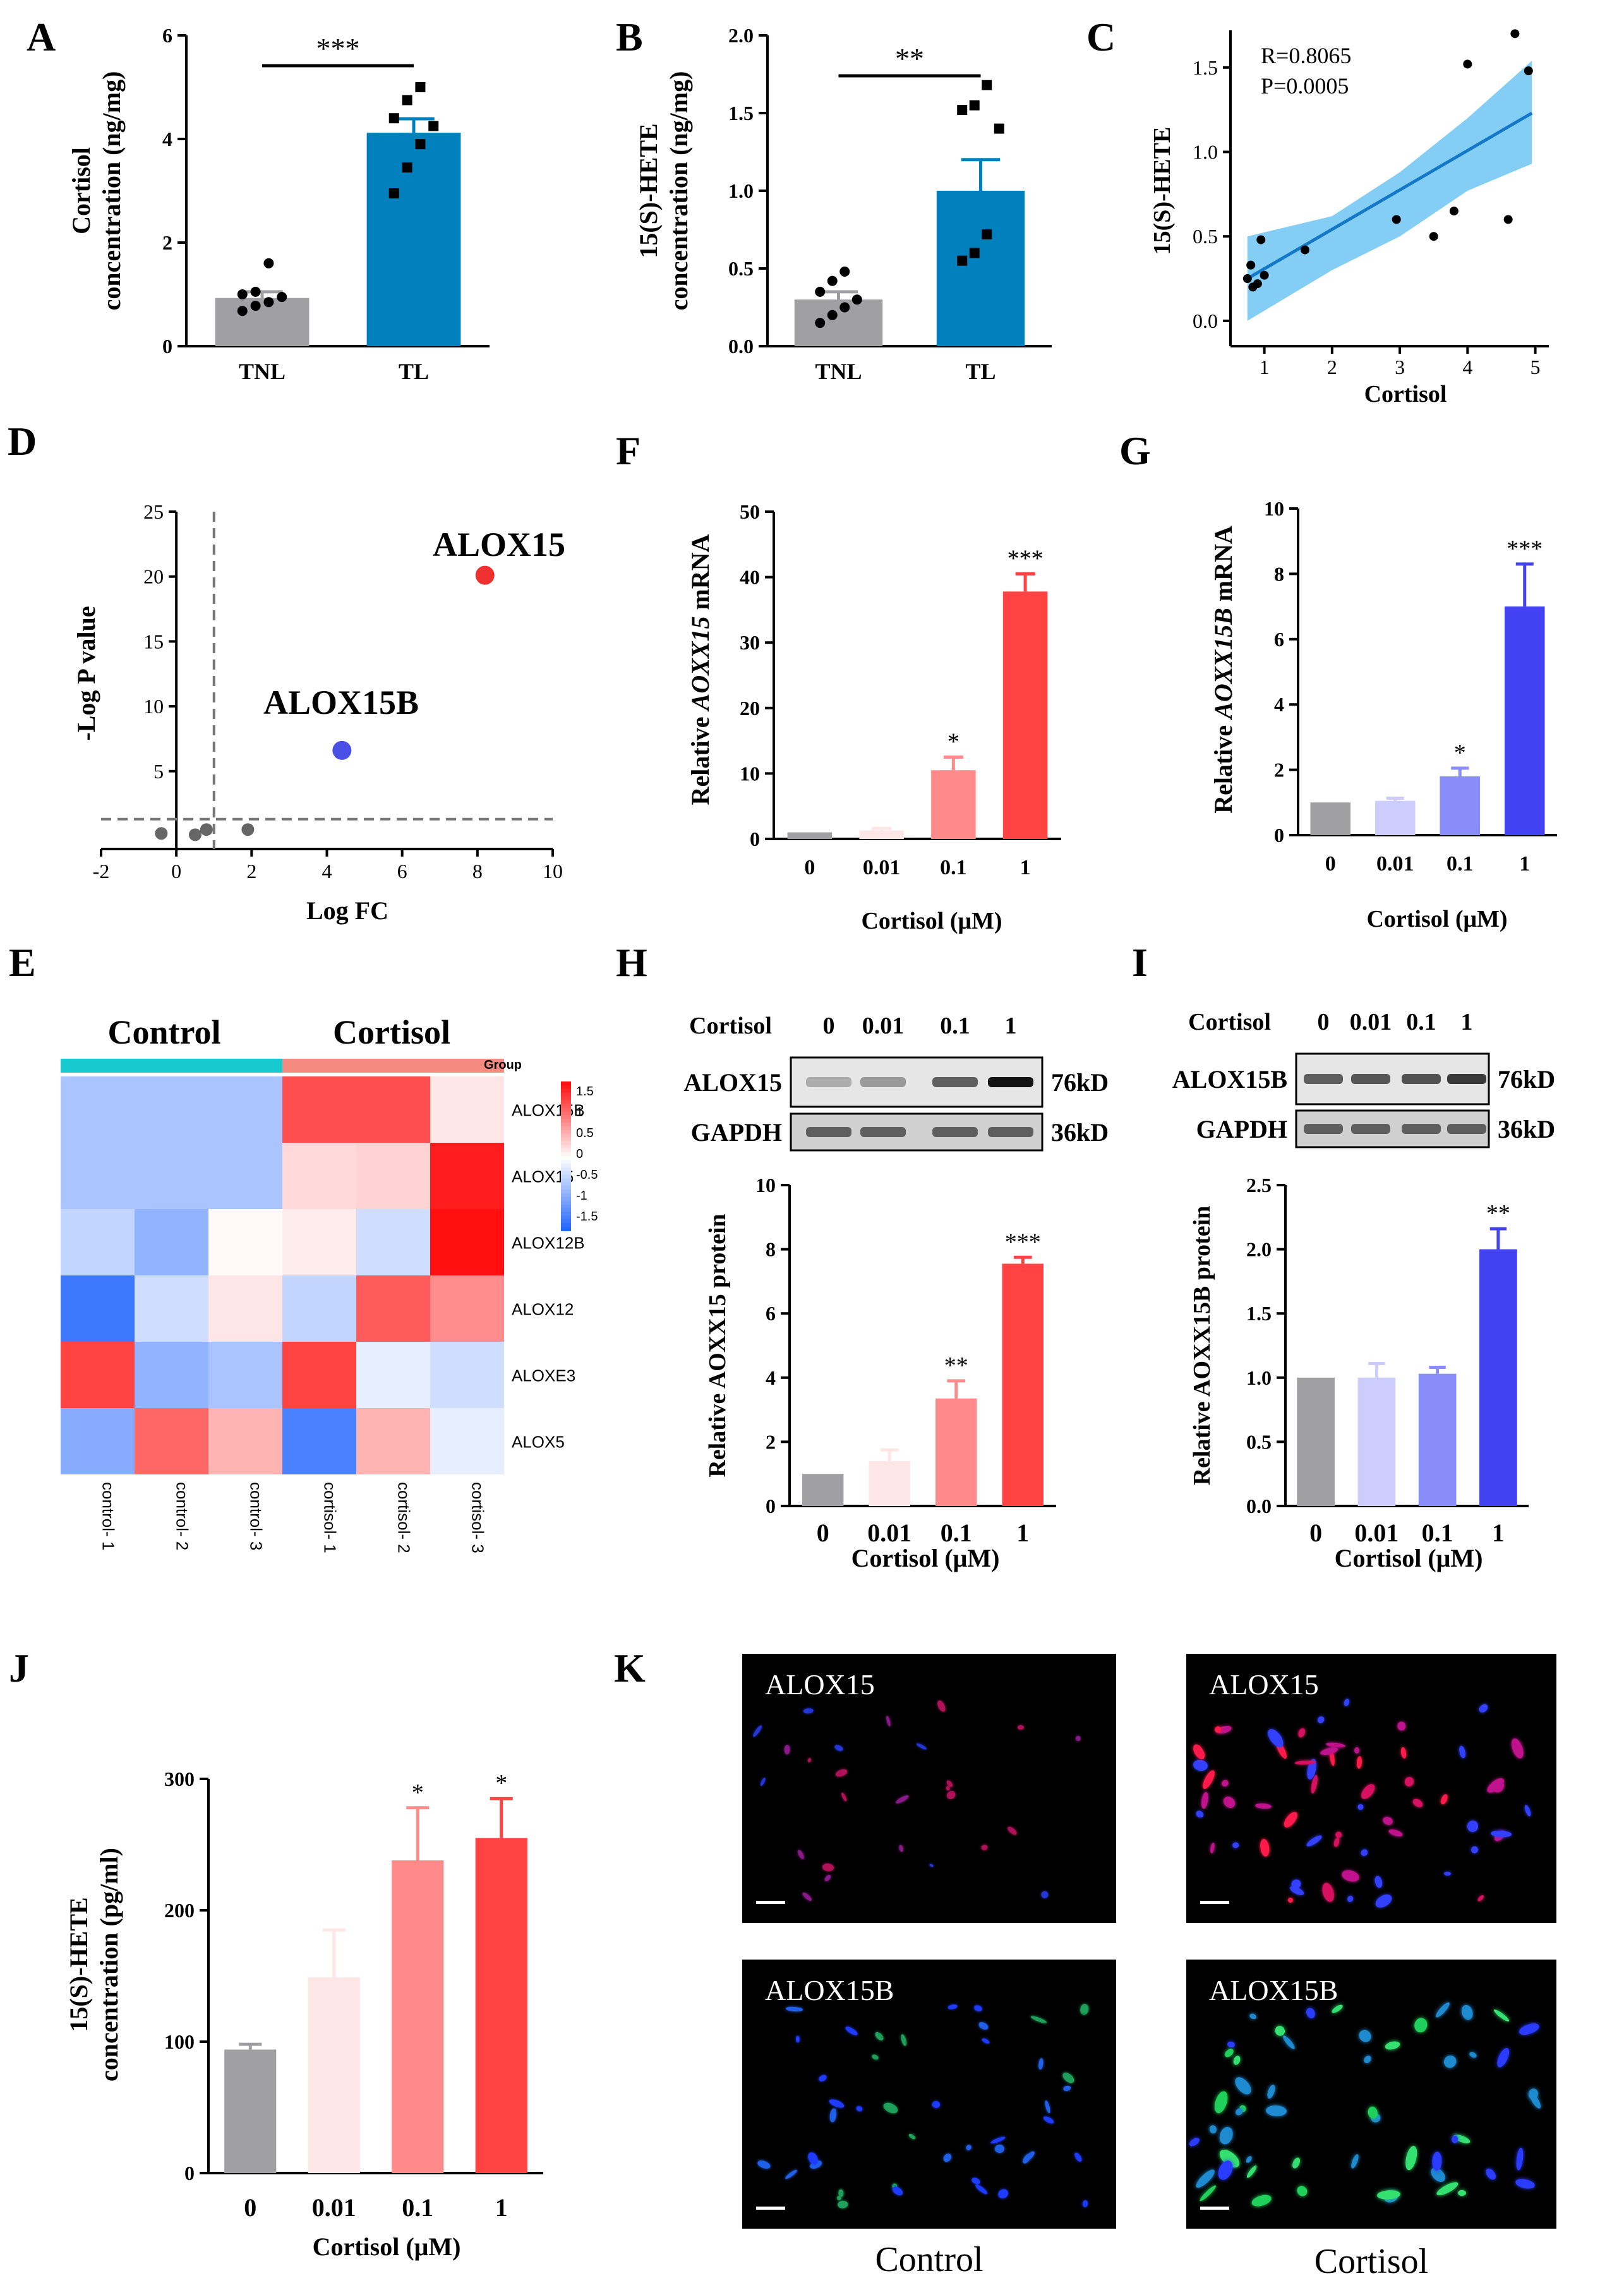  Describe the element at coordinates (1371, 1788) in the screenshot. I see `micrograph-cortisol-alox15: ALOX15` at that location.